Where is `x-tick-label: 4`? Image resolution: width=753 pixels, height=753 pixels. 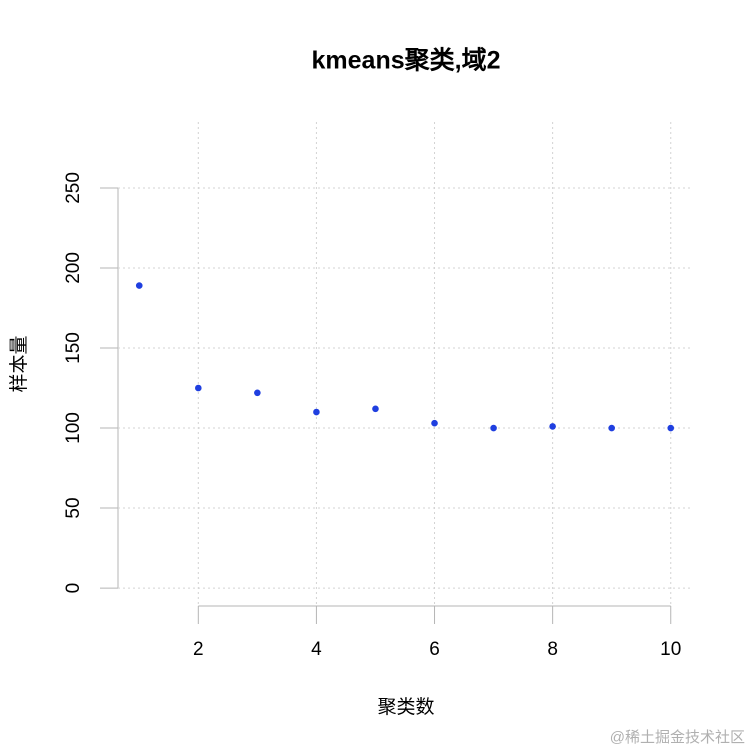 x-tick-label: 4 is located at coordinates (316, 649).